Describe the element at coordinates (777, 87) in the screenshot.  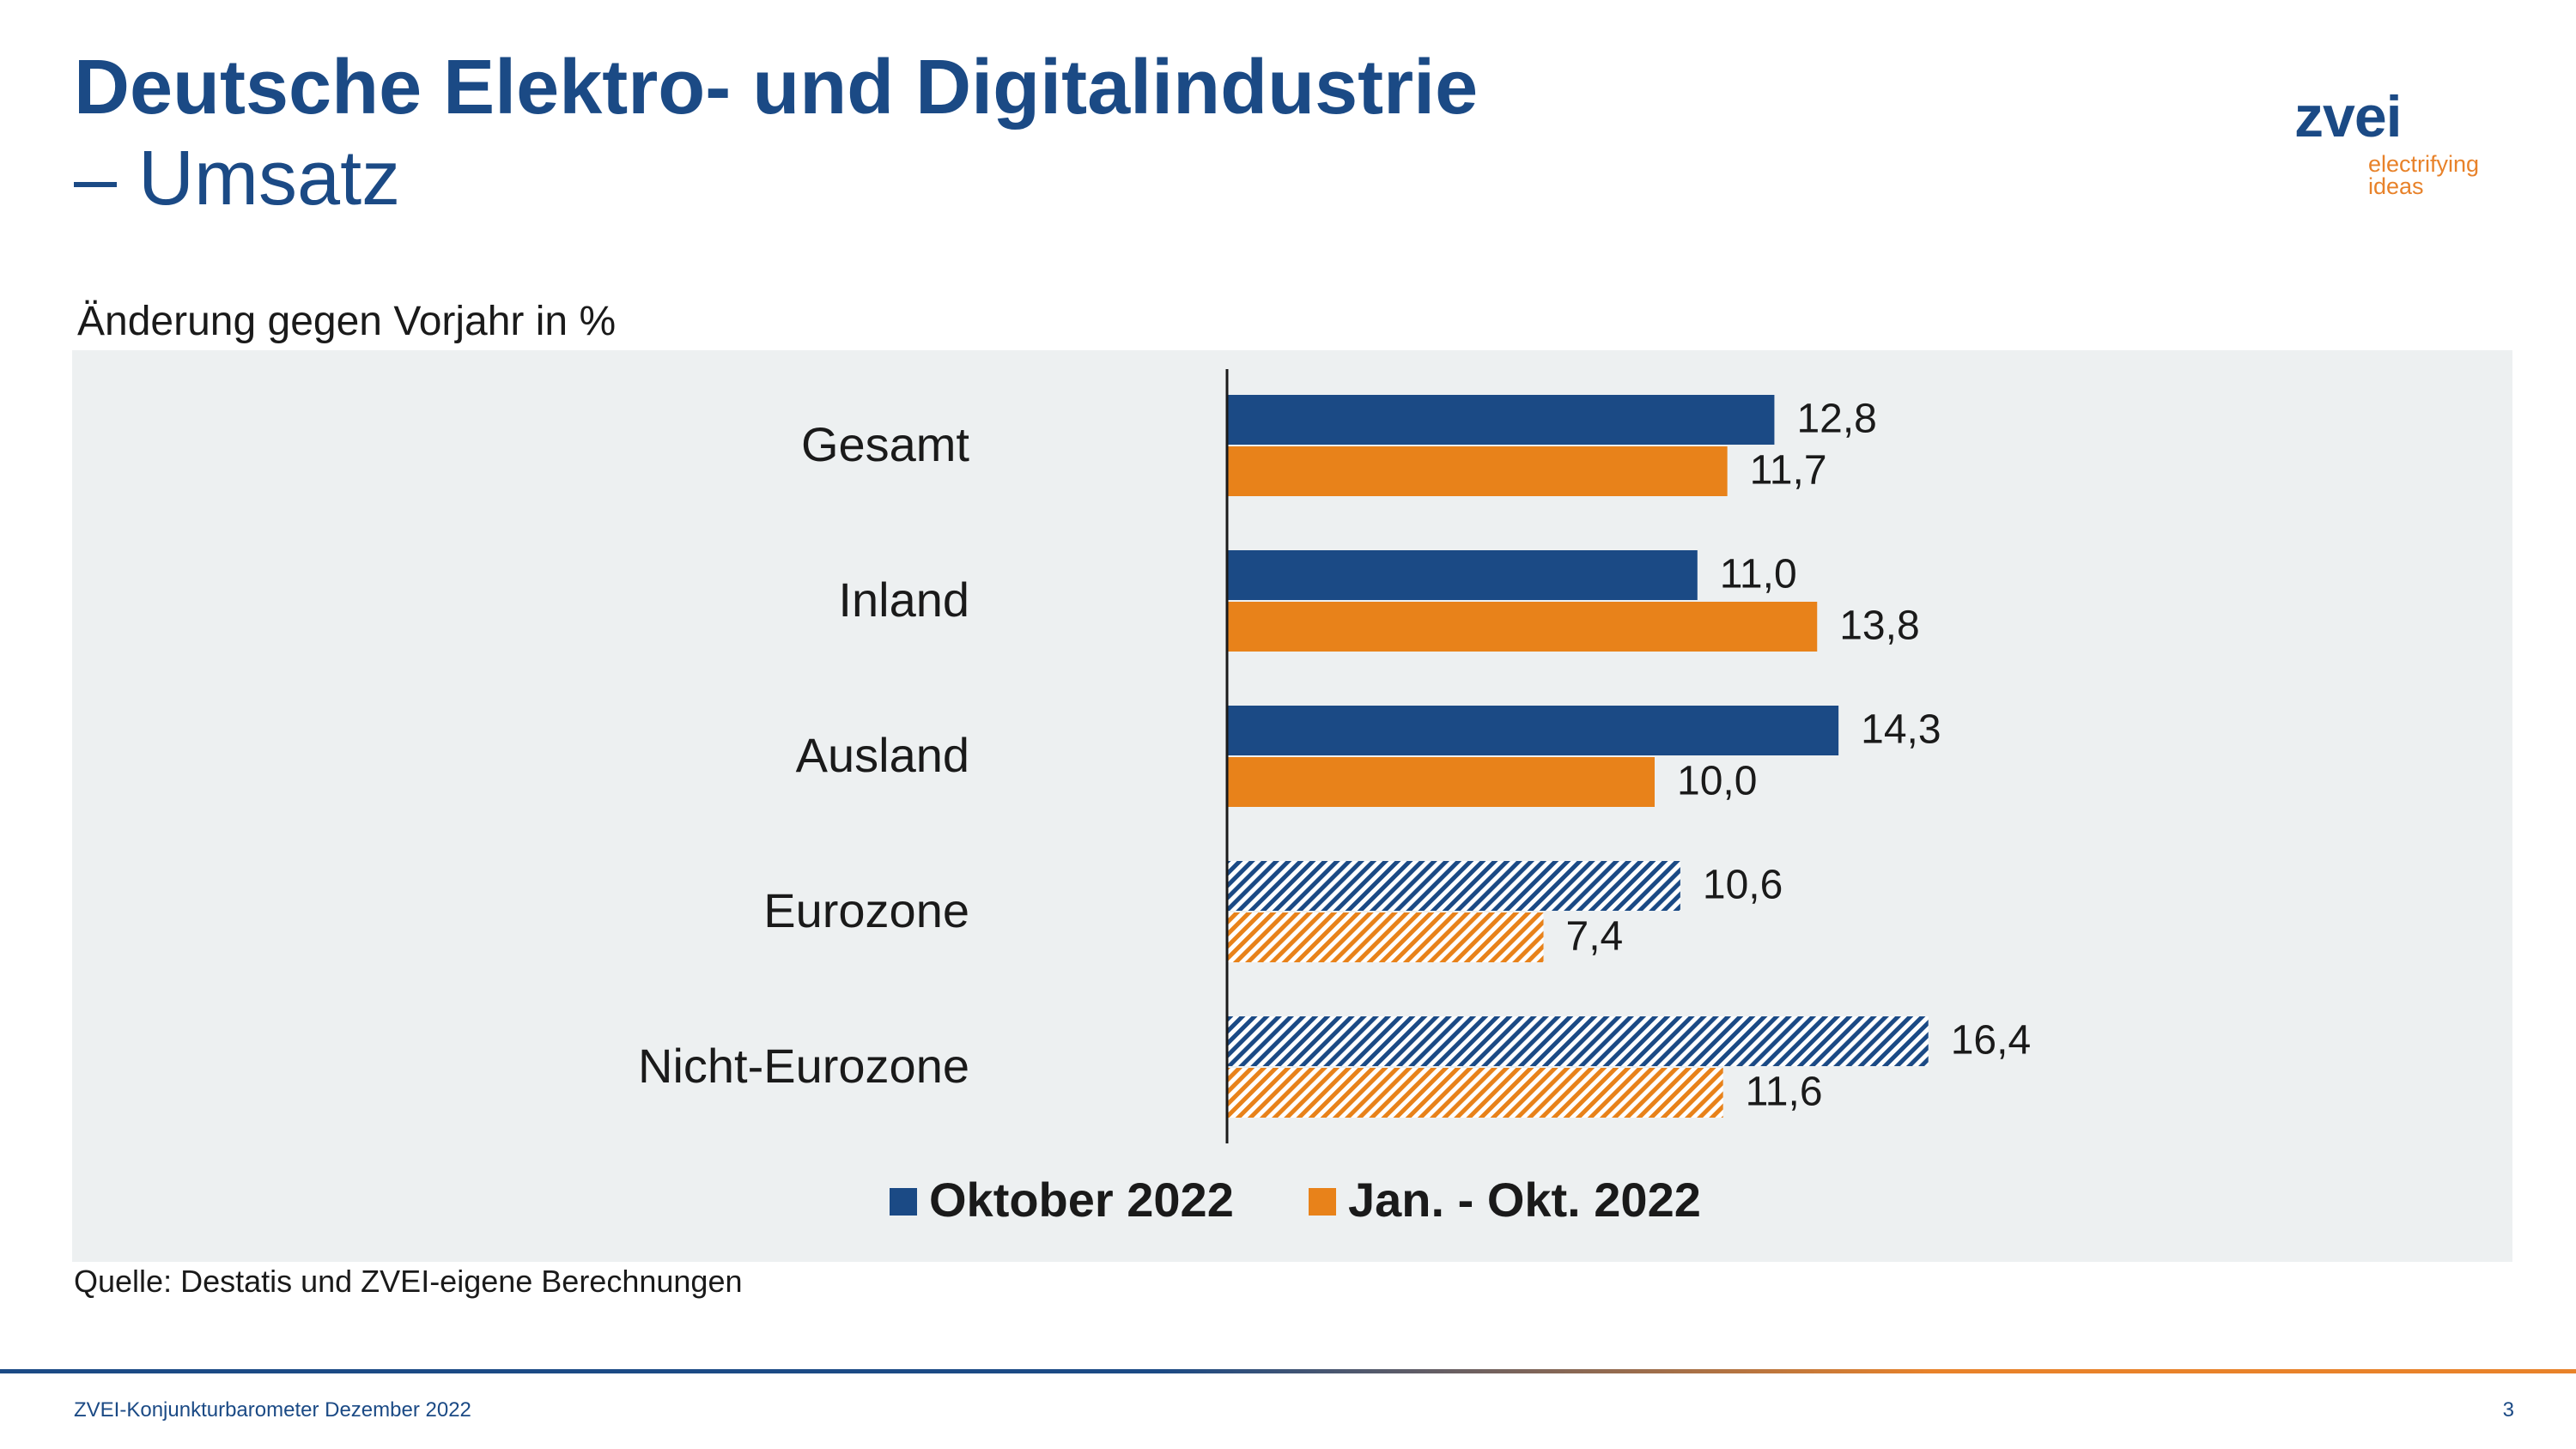
I see `title-line-1: Deutsche Elektro- und Digitalindustrie` at that location.